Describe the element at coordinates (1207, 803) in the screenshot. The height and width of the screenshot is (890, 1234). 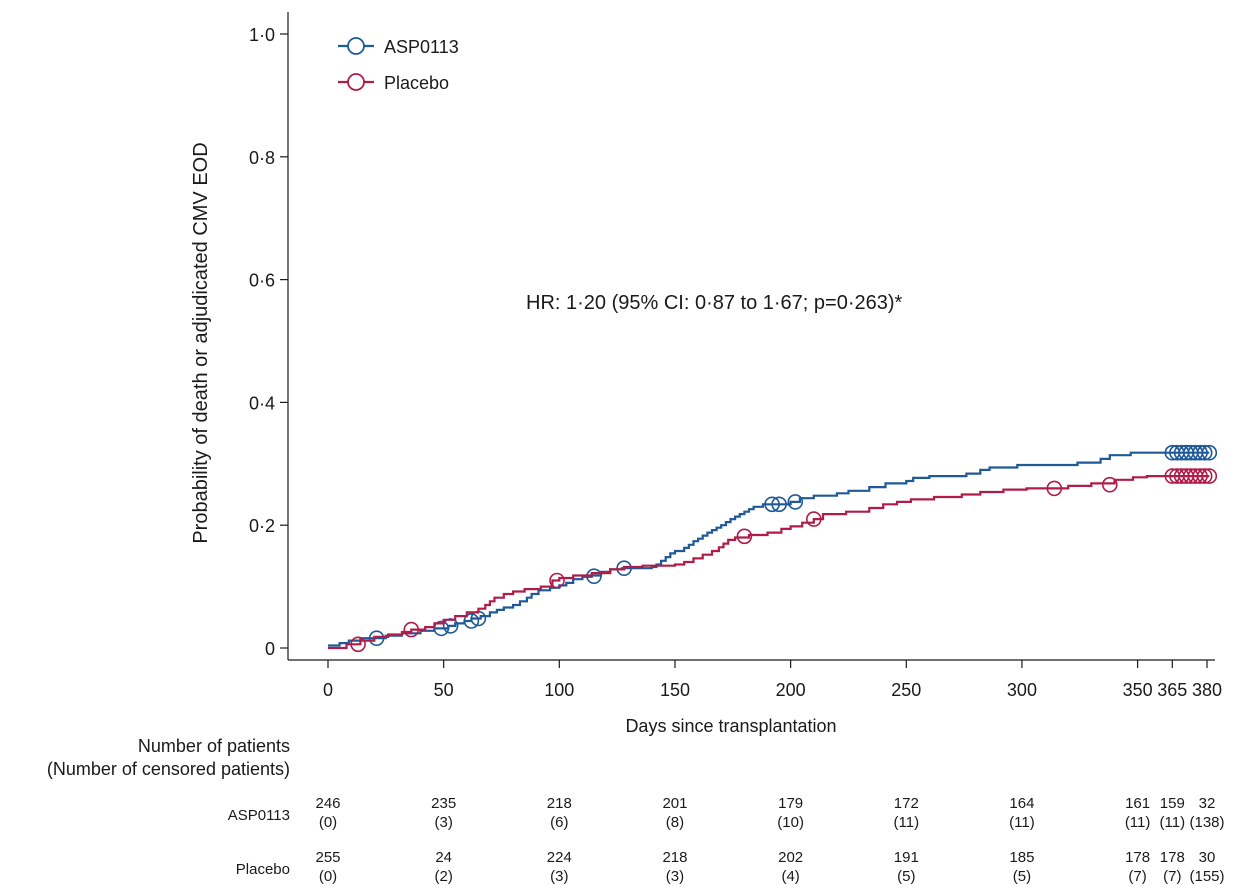
I see `risk-at-risk-value: 32` at that location.